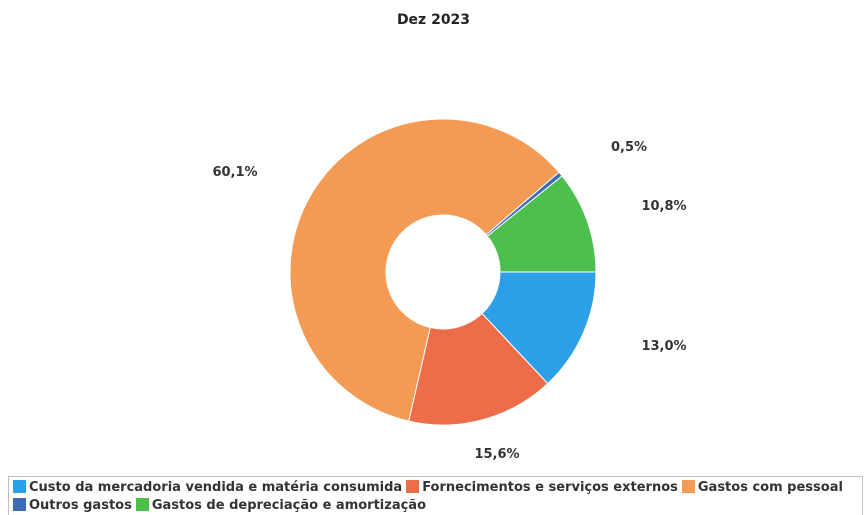 This screenshot has width=867, height=515. Describe the element at coordinates (663, 206) in the screenshot. I see `slice-label-4: 10,8%` at that location.